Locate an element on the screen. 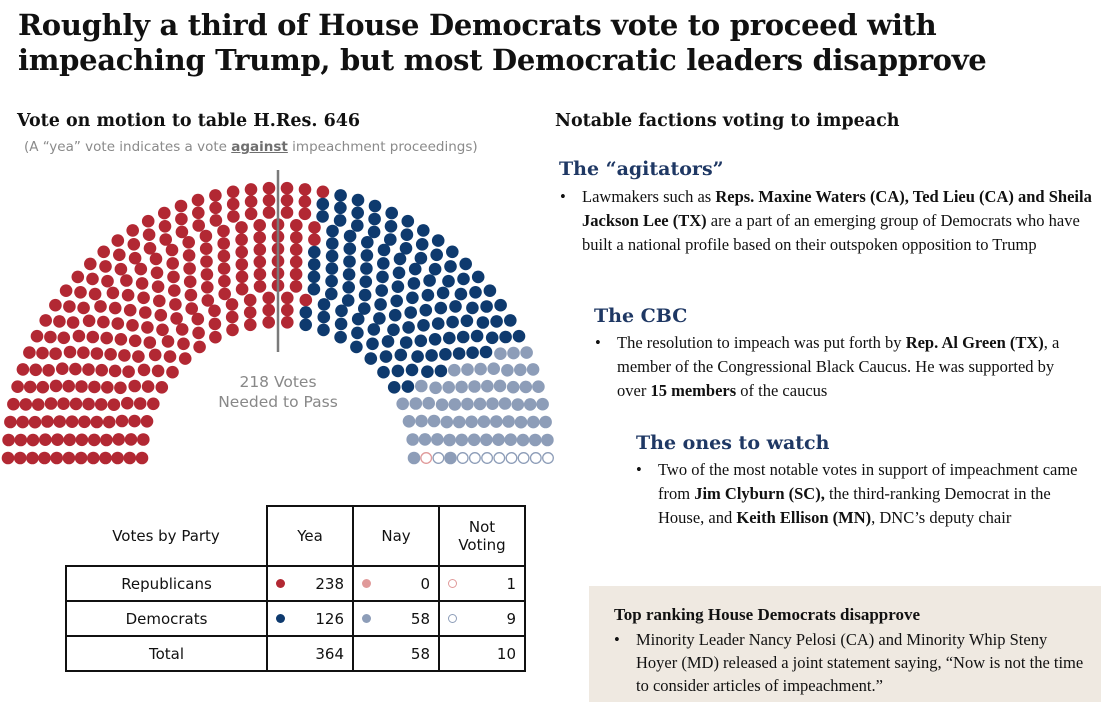 The height and width of the screenshot is (717, 1117). cell-value: 1 is located at coordinates (511, 583).